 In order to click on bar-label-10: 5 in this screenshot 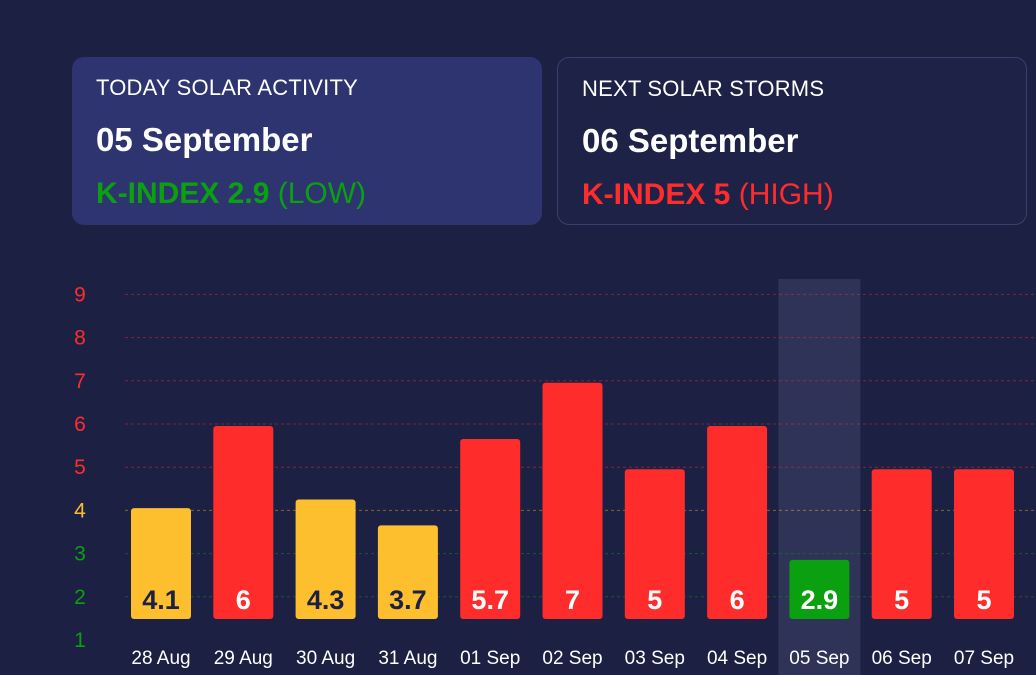, I will do `click(983, 600)`.